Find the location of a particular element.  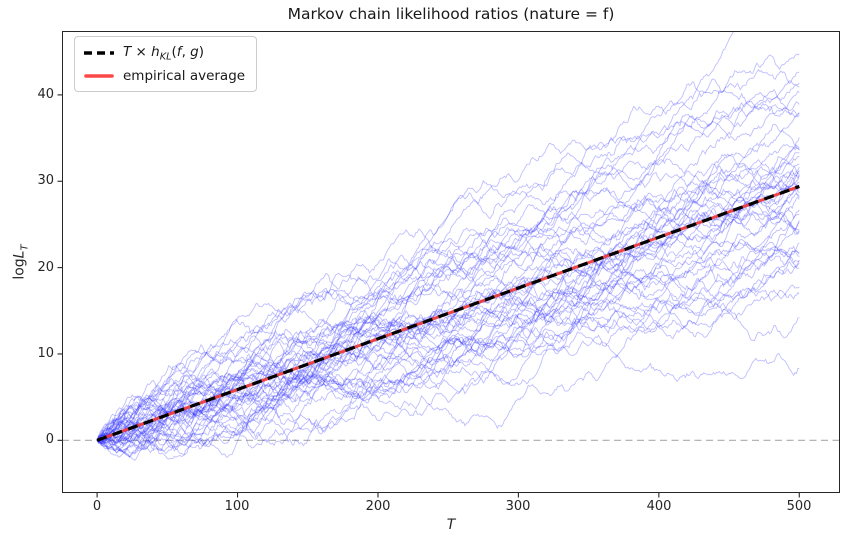

legend-row-avg: empirical average is located at coordinates (164, 76).